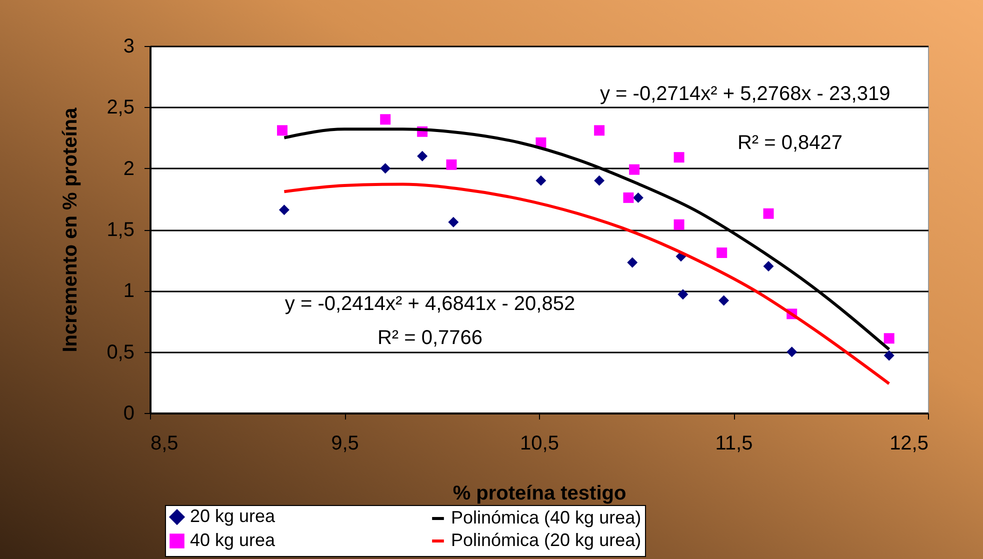  I want to click on annotation: y = -0,2714x² + 5,2768x - 23,319, so click(745, 94).